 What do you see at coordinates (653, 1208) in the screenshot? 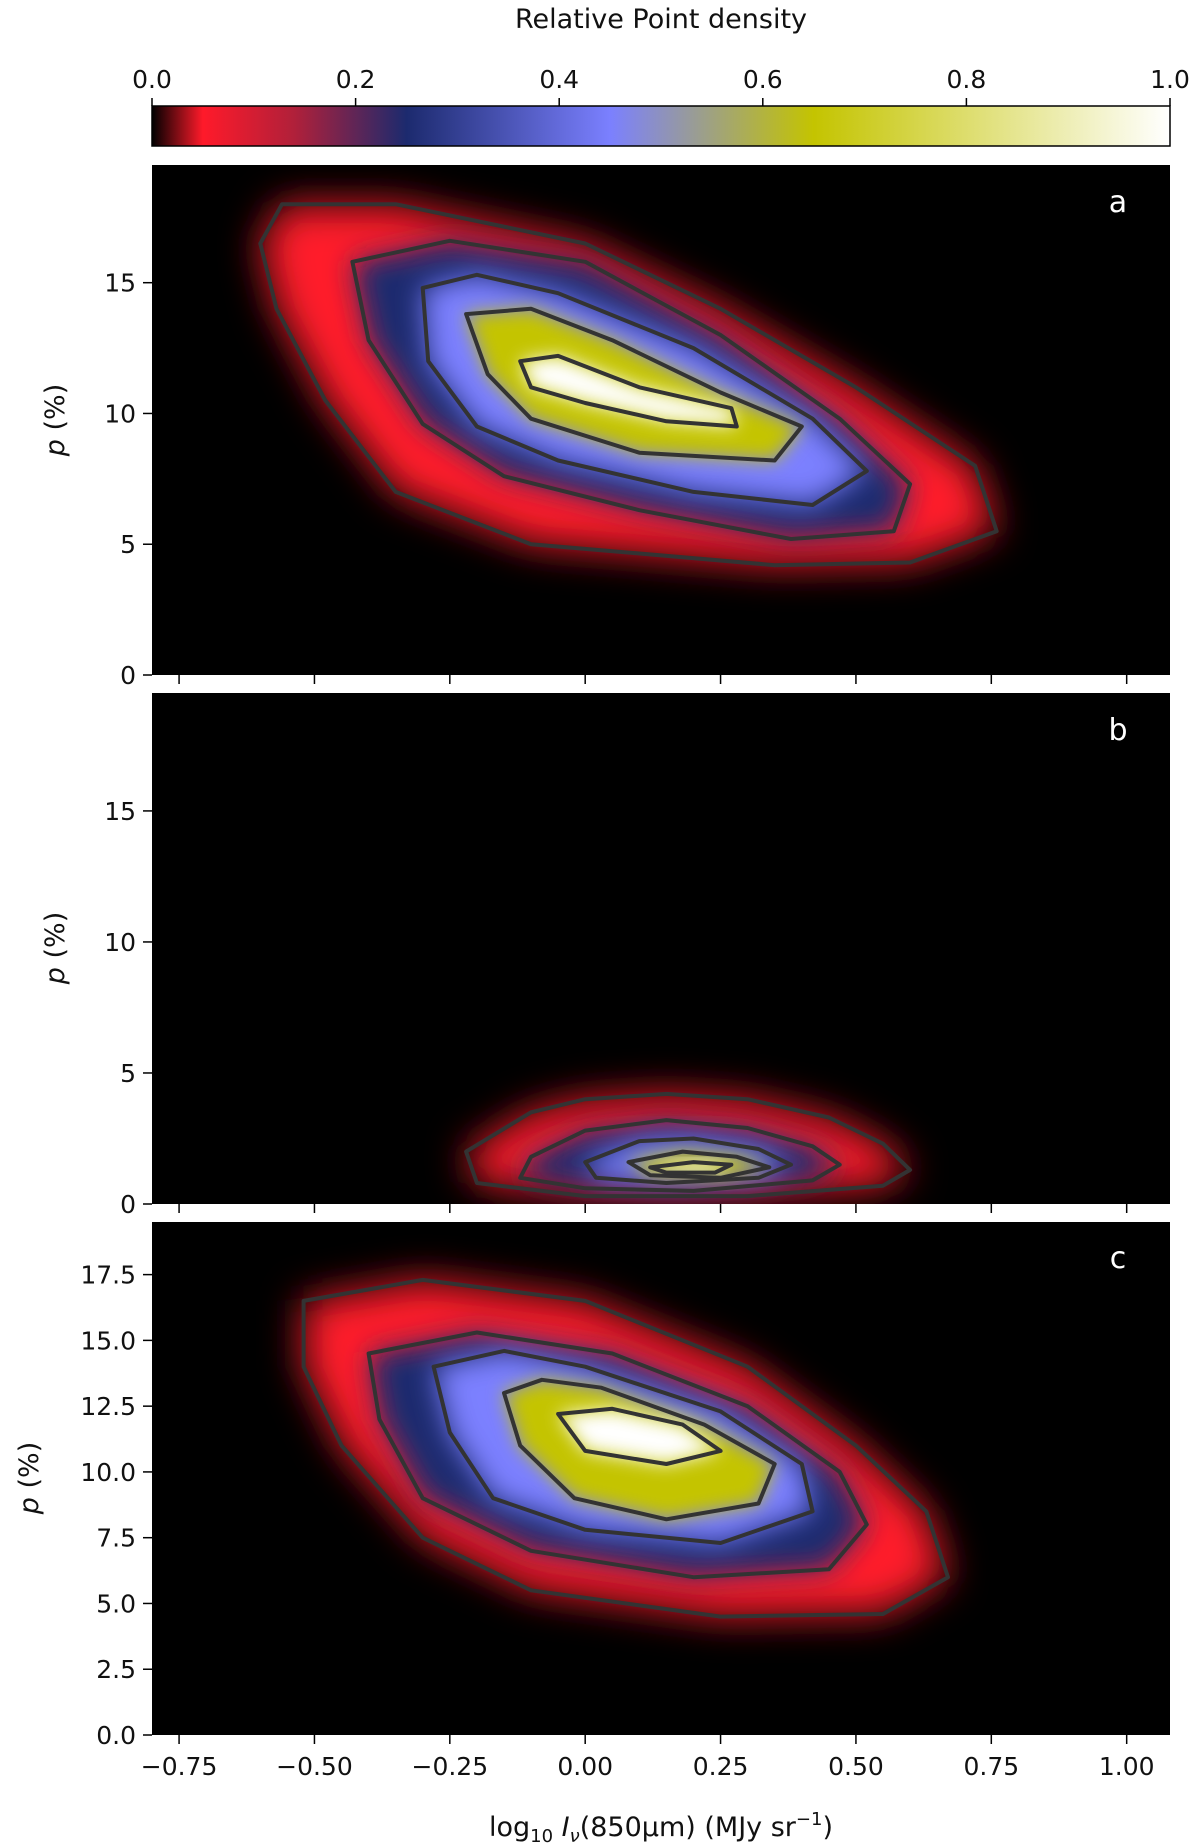
I see `panel-b-x-ticks` at bounding box center [653, 1208].